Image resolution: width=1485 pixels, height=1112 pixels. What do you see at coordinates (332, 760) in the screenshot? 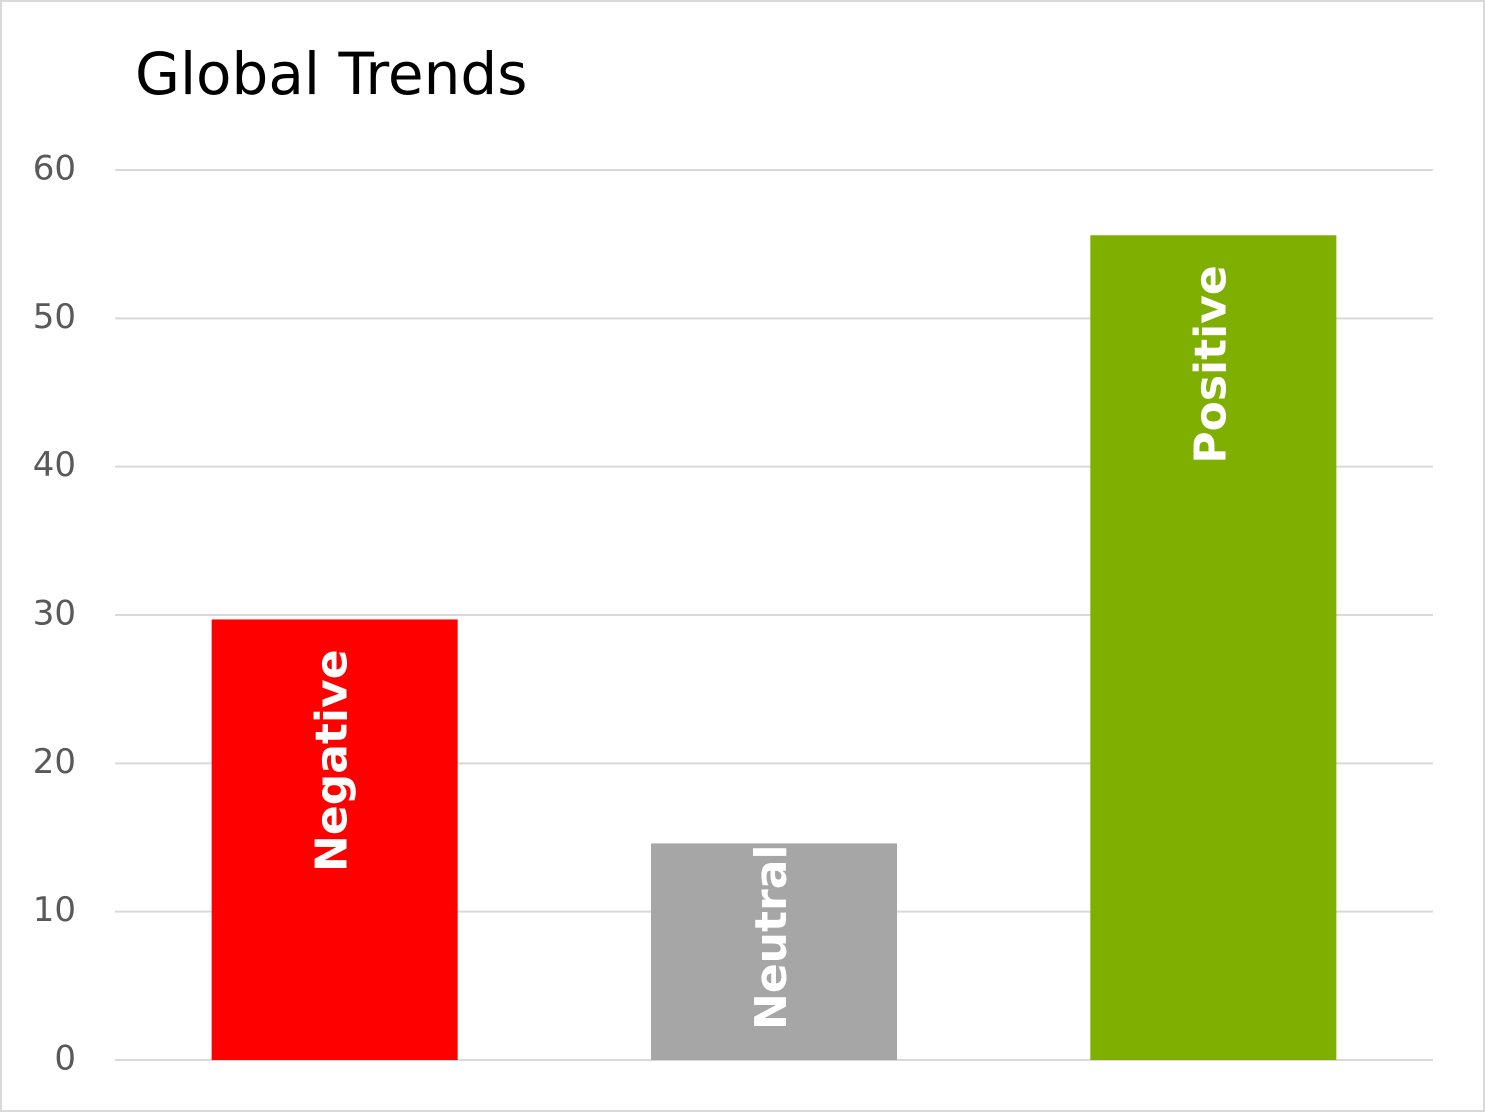
I see `category-label: Negative` at bounding box center [332, 760].